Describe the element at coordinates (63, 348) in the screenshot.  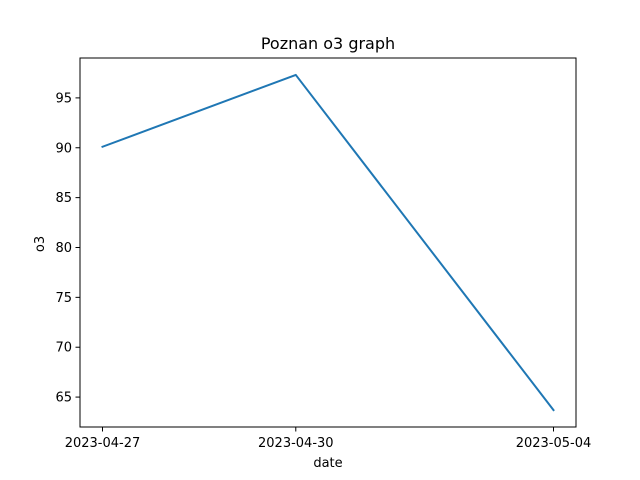
I see `y-tick-label: 70` at that location.